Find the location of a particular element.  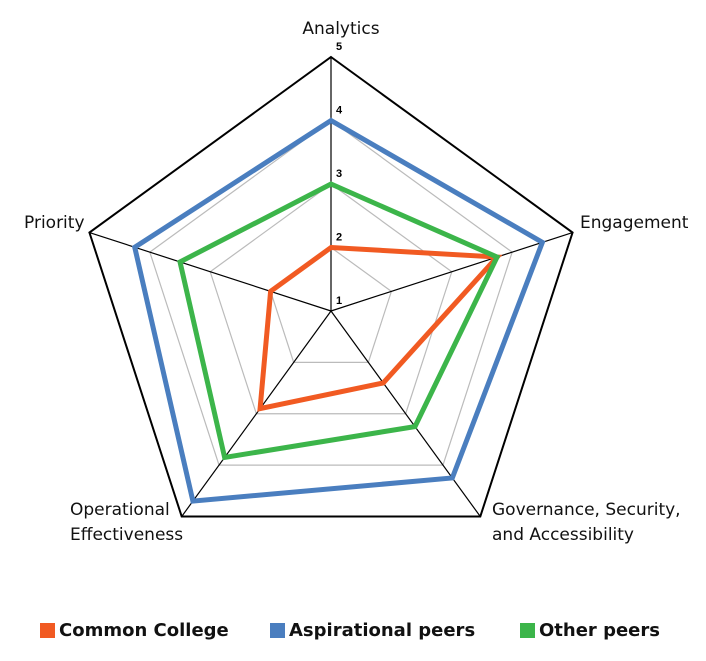

y-tick-label: 1 is located at coordinates (339, 301).